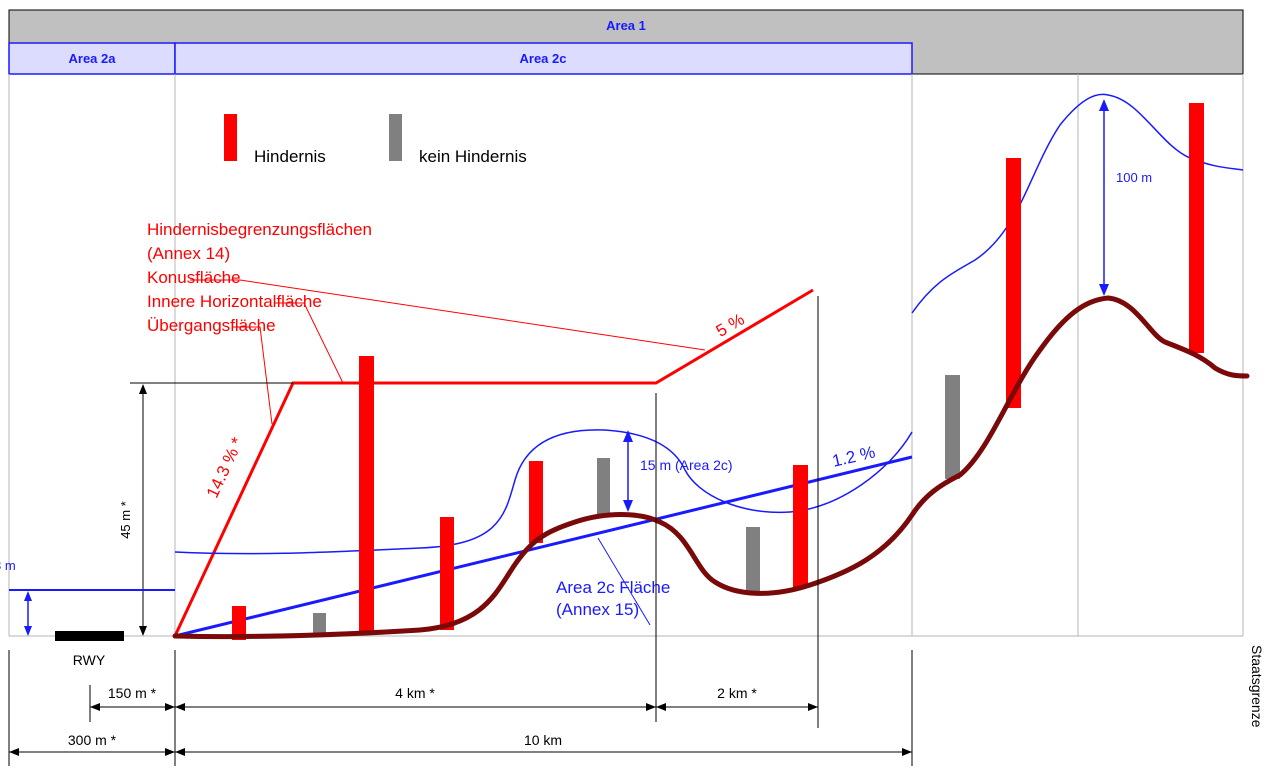 This screenshot has width=1268, height=769. Describe the element at coordinates (8, 565) in the screenshot. I see `height-3m-label: 3 m` at that location.